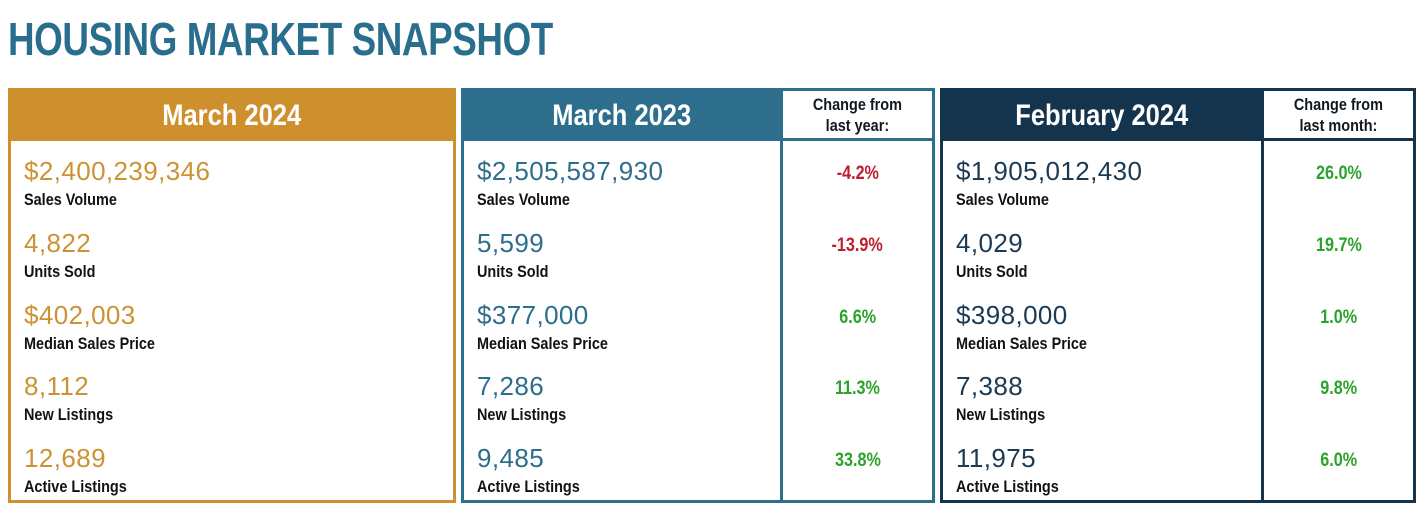 The image size is (1421, 514). I want to click on change-cell: 1.0%, so click(1337, 320).